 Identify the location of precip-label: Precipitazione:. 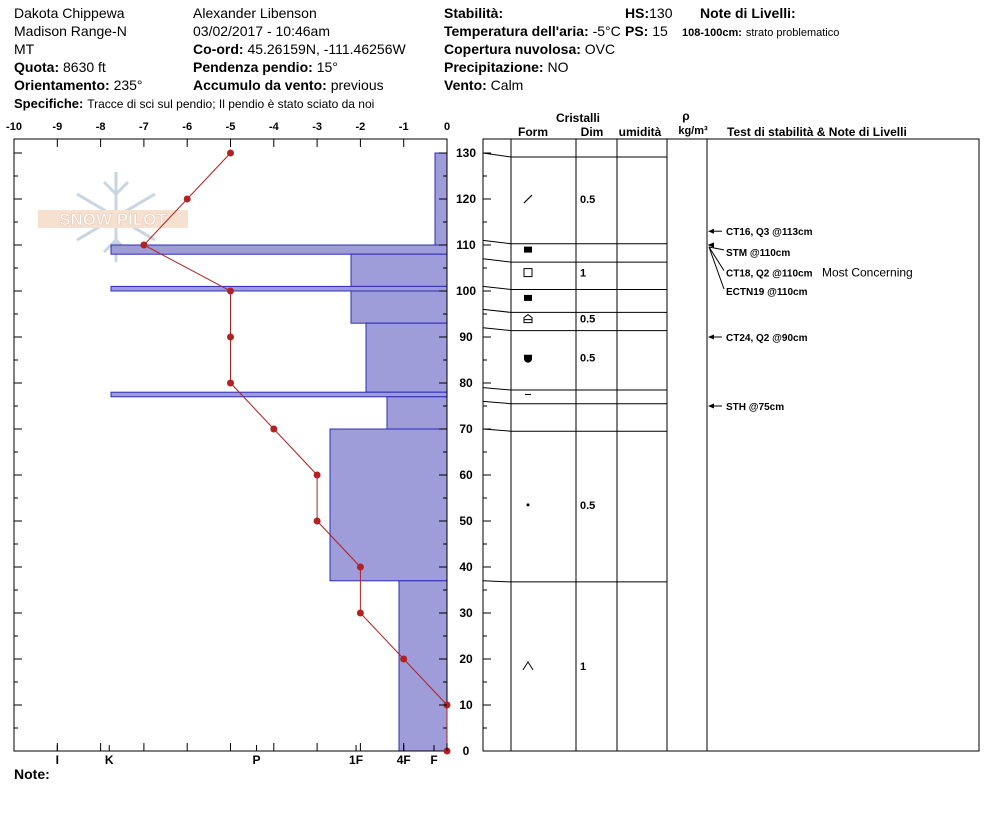
(494, 67).